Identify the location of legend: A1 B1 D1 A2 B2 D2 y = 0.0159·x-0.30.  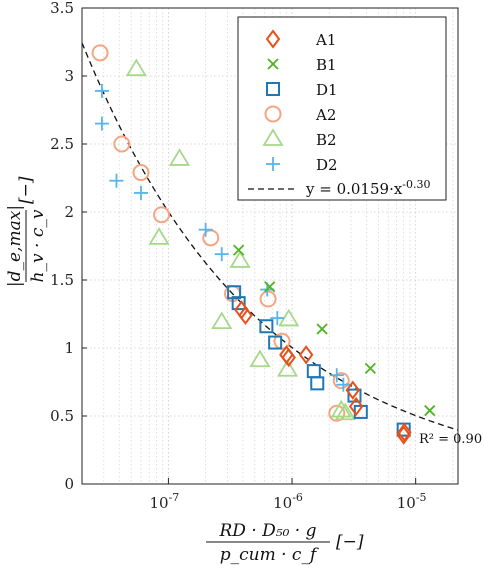
(342, 108).